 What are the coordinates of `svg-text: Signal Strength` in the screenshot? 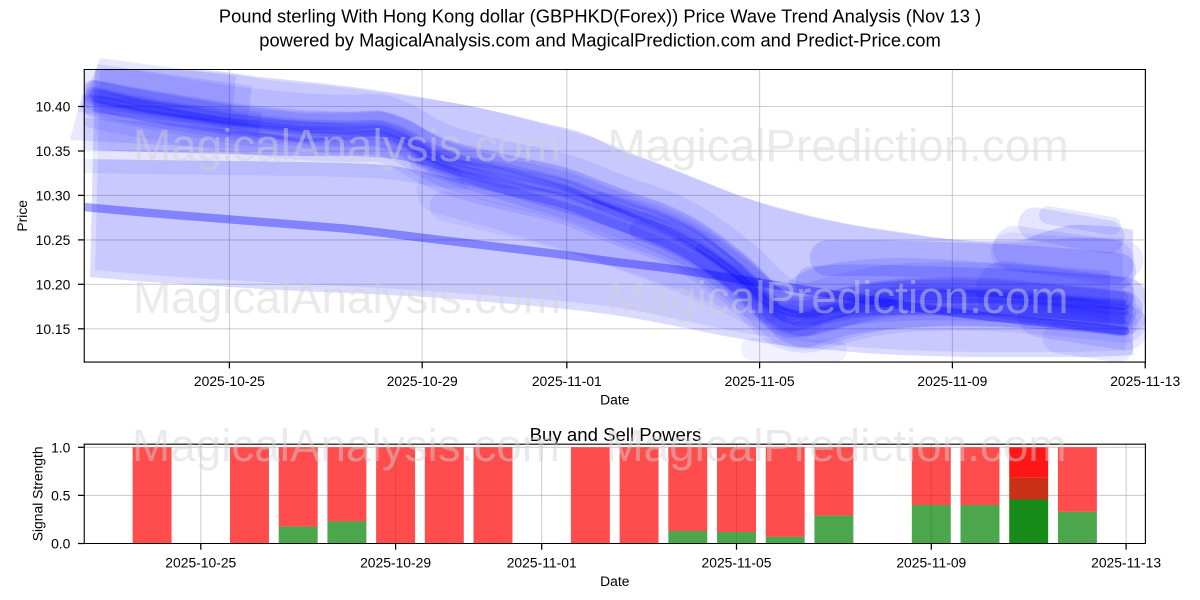 It's located at (38, 493).